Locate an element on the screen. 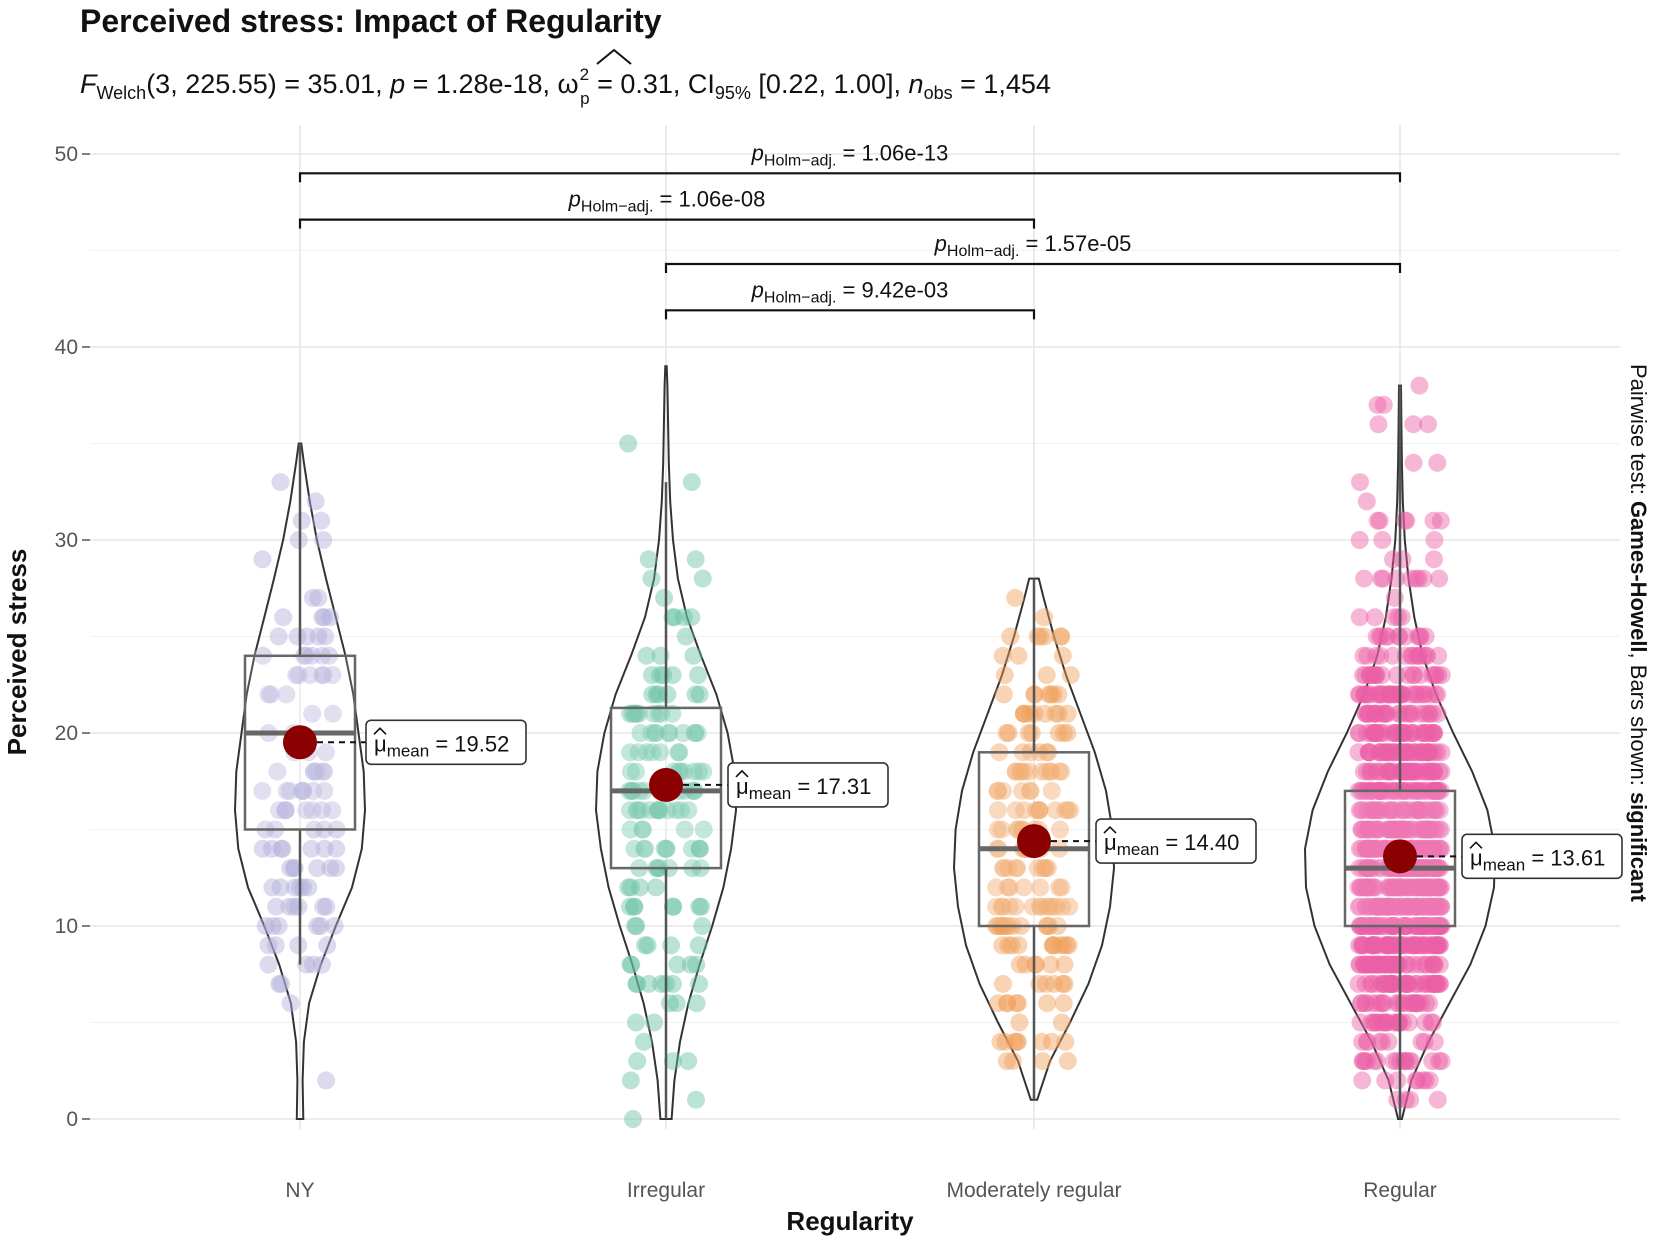 This screenshot has width=1654, height=1241. y-tick-label: 0 is located at coordinates (72, 1119).